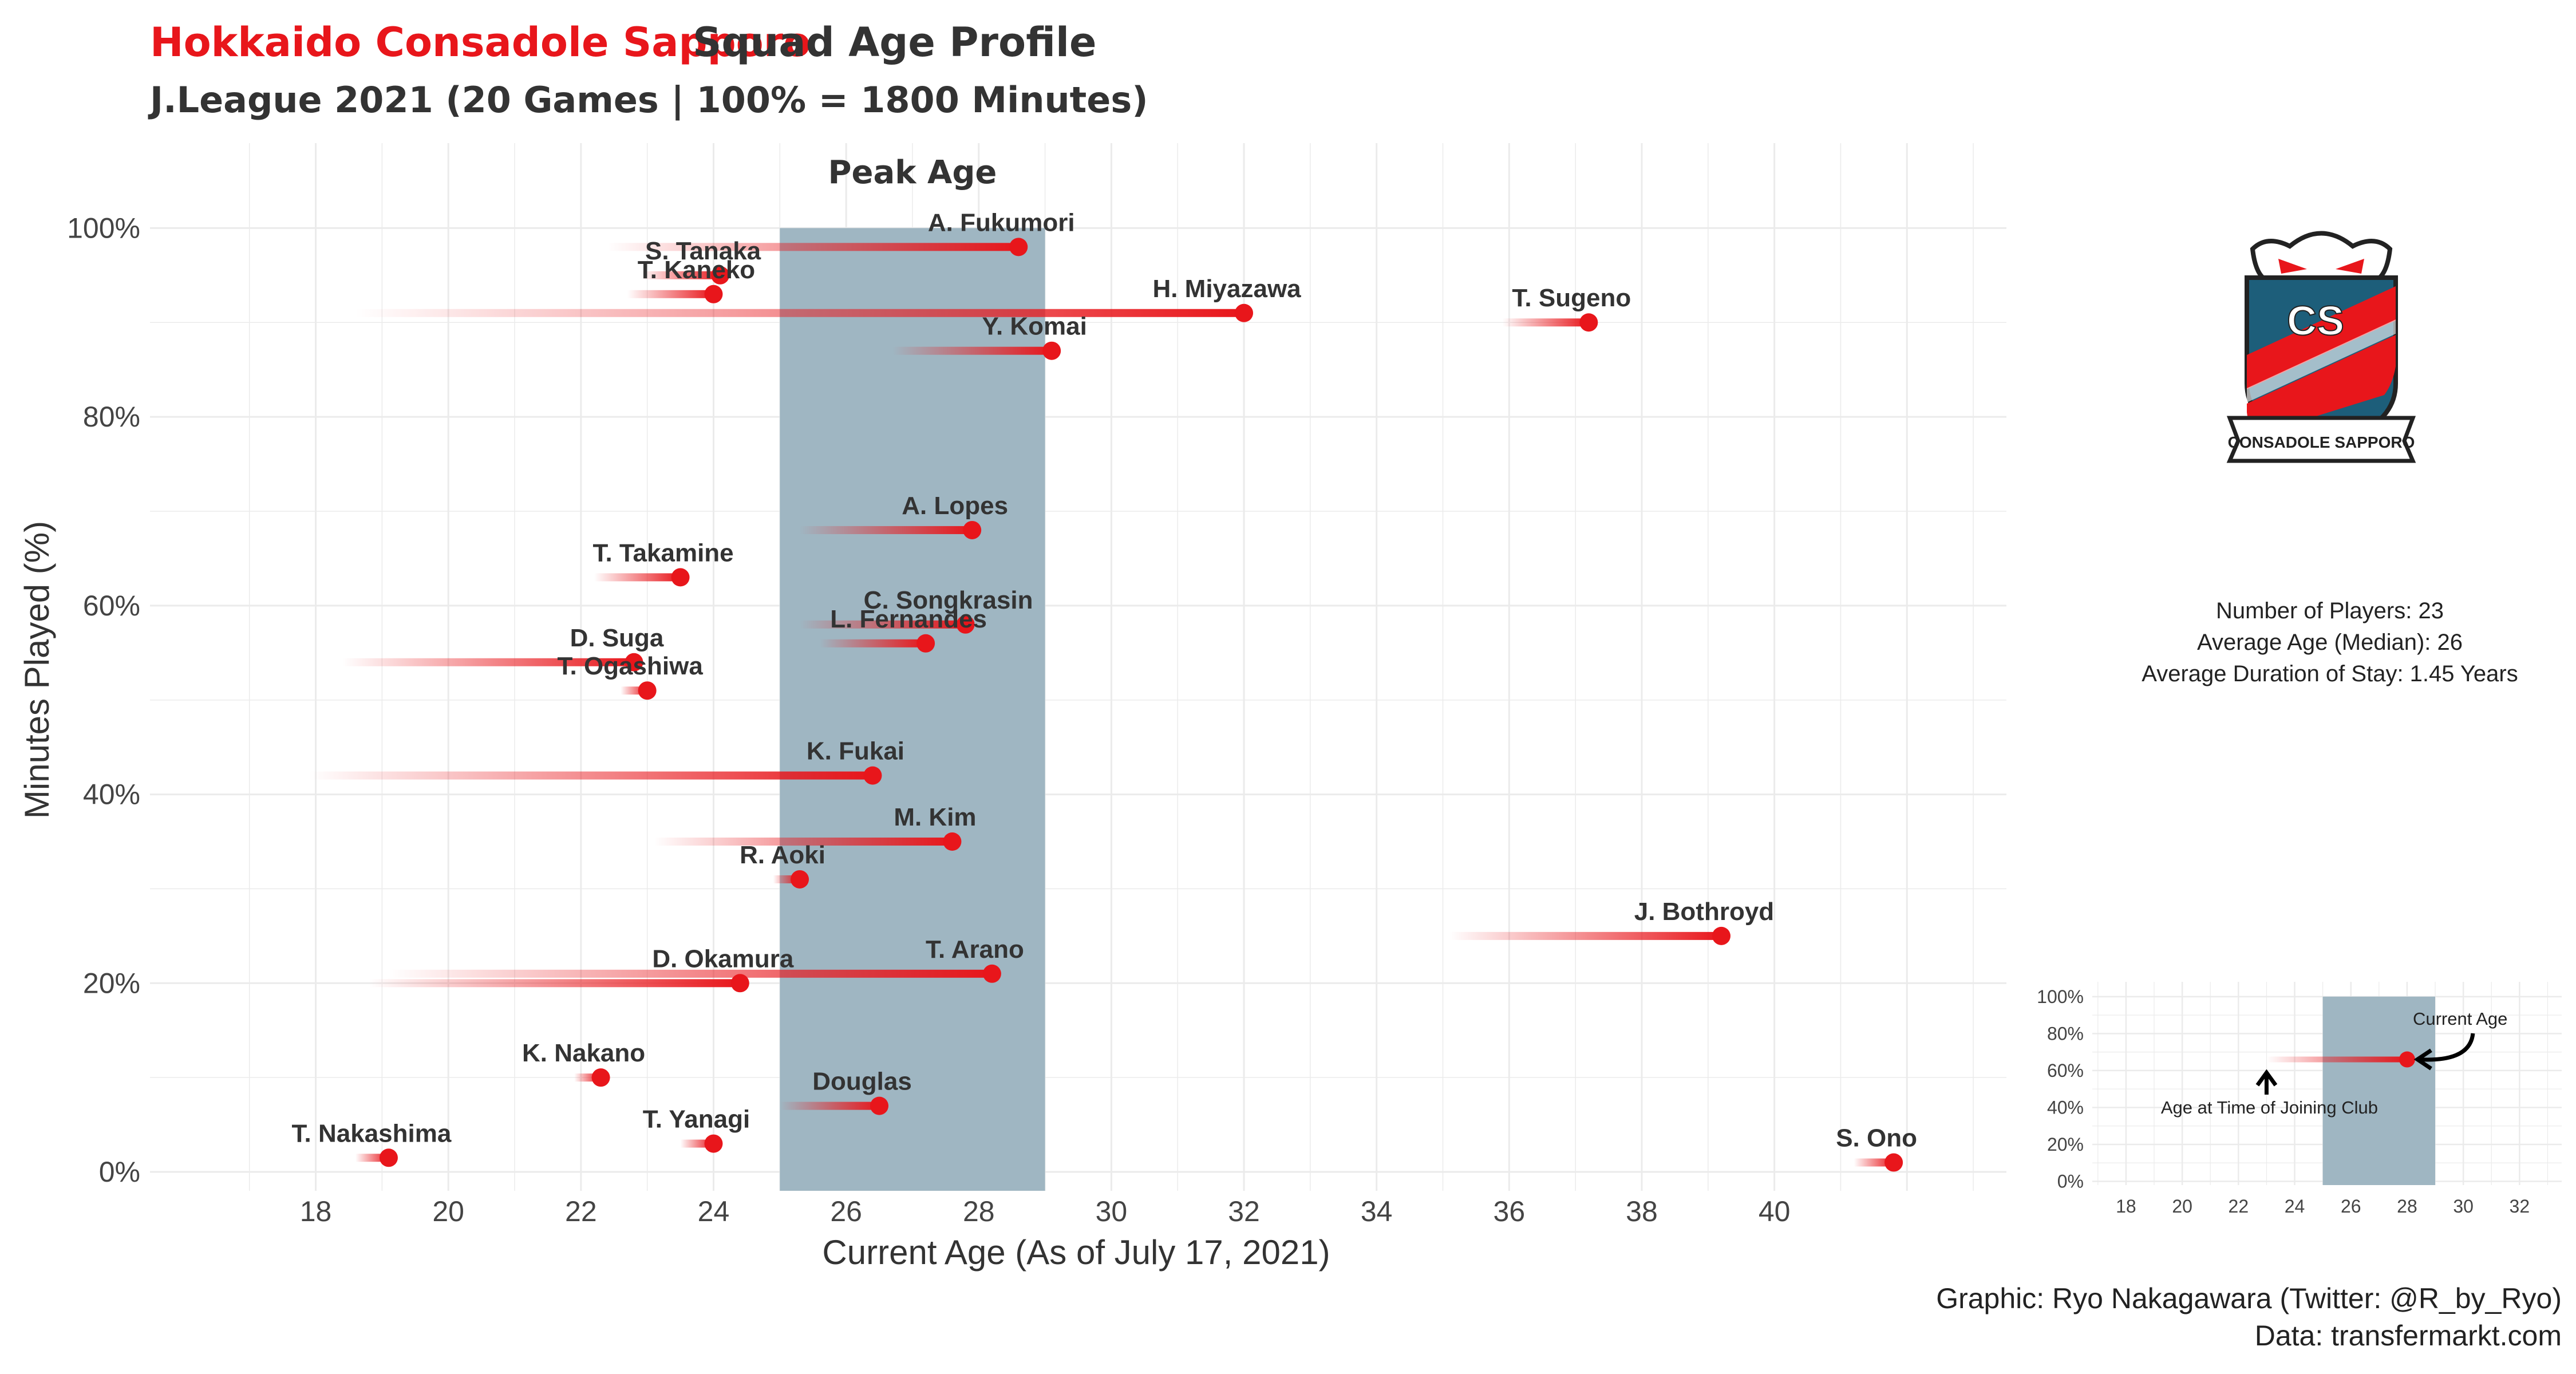 The width and height of the screenshot is (2576, 1374). What do you see at coordinates (2065, 1034) in the screenshot?
I see `inset-y-tick-label: 80%` at bounding box center [2065, 1034].